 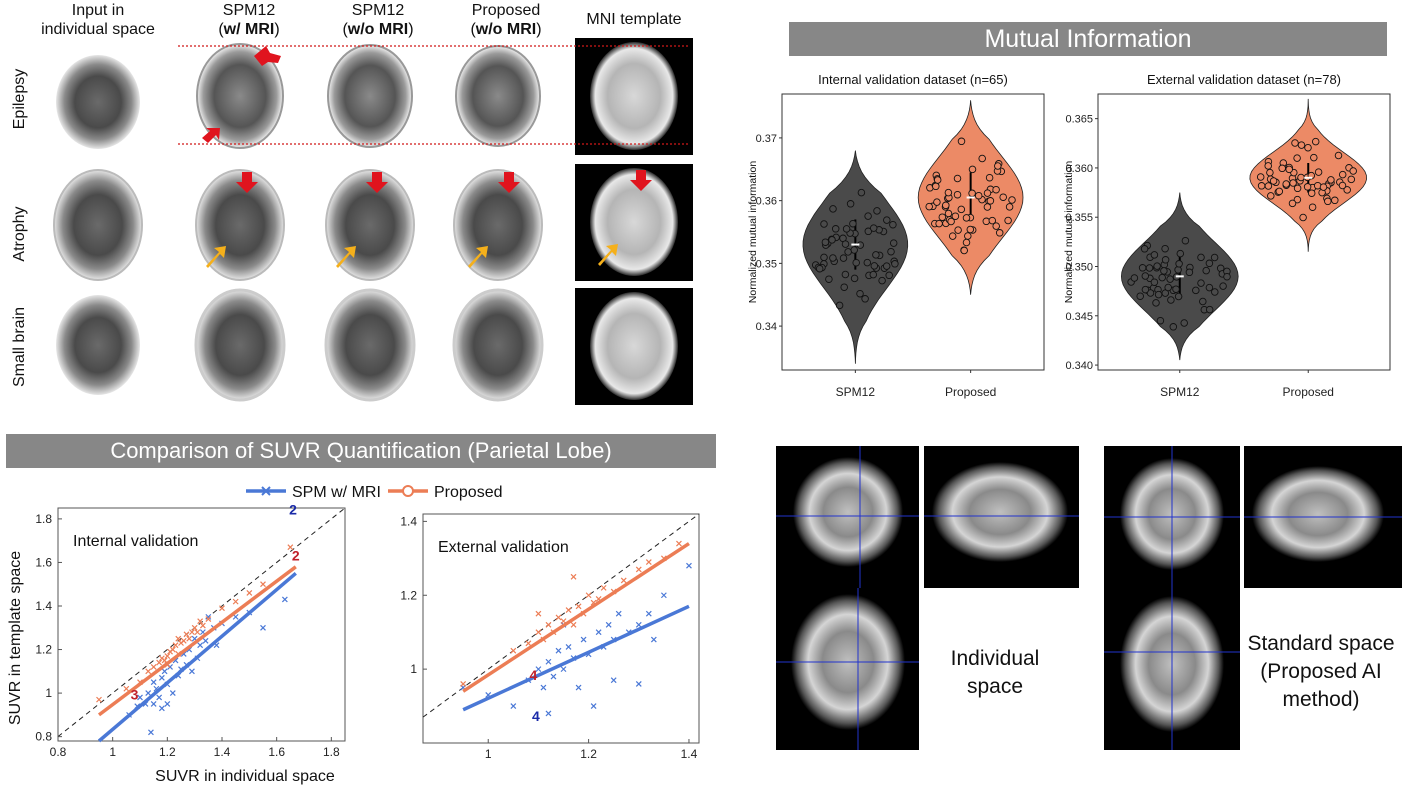 I want to click on x-tick-label: 0.8, so click(x=58, y=752).